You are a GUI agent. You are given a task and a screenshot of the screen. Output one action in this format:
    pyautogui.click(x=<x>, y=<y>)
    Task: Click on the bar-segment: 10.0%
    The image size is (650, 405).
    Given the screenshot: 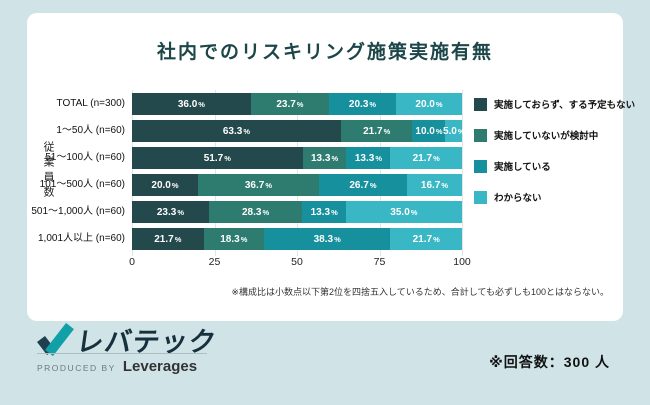 What is the action you would take?
    pyautogui.click(x=429, y=131)
    